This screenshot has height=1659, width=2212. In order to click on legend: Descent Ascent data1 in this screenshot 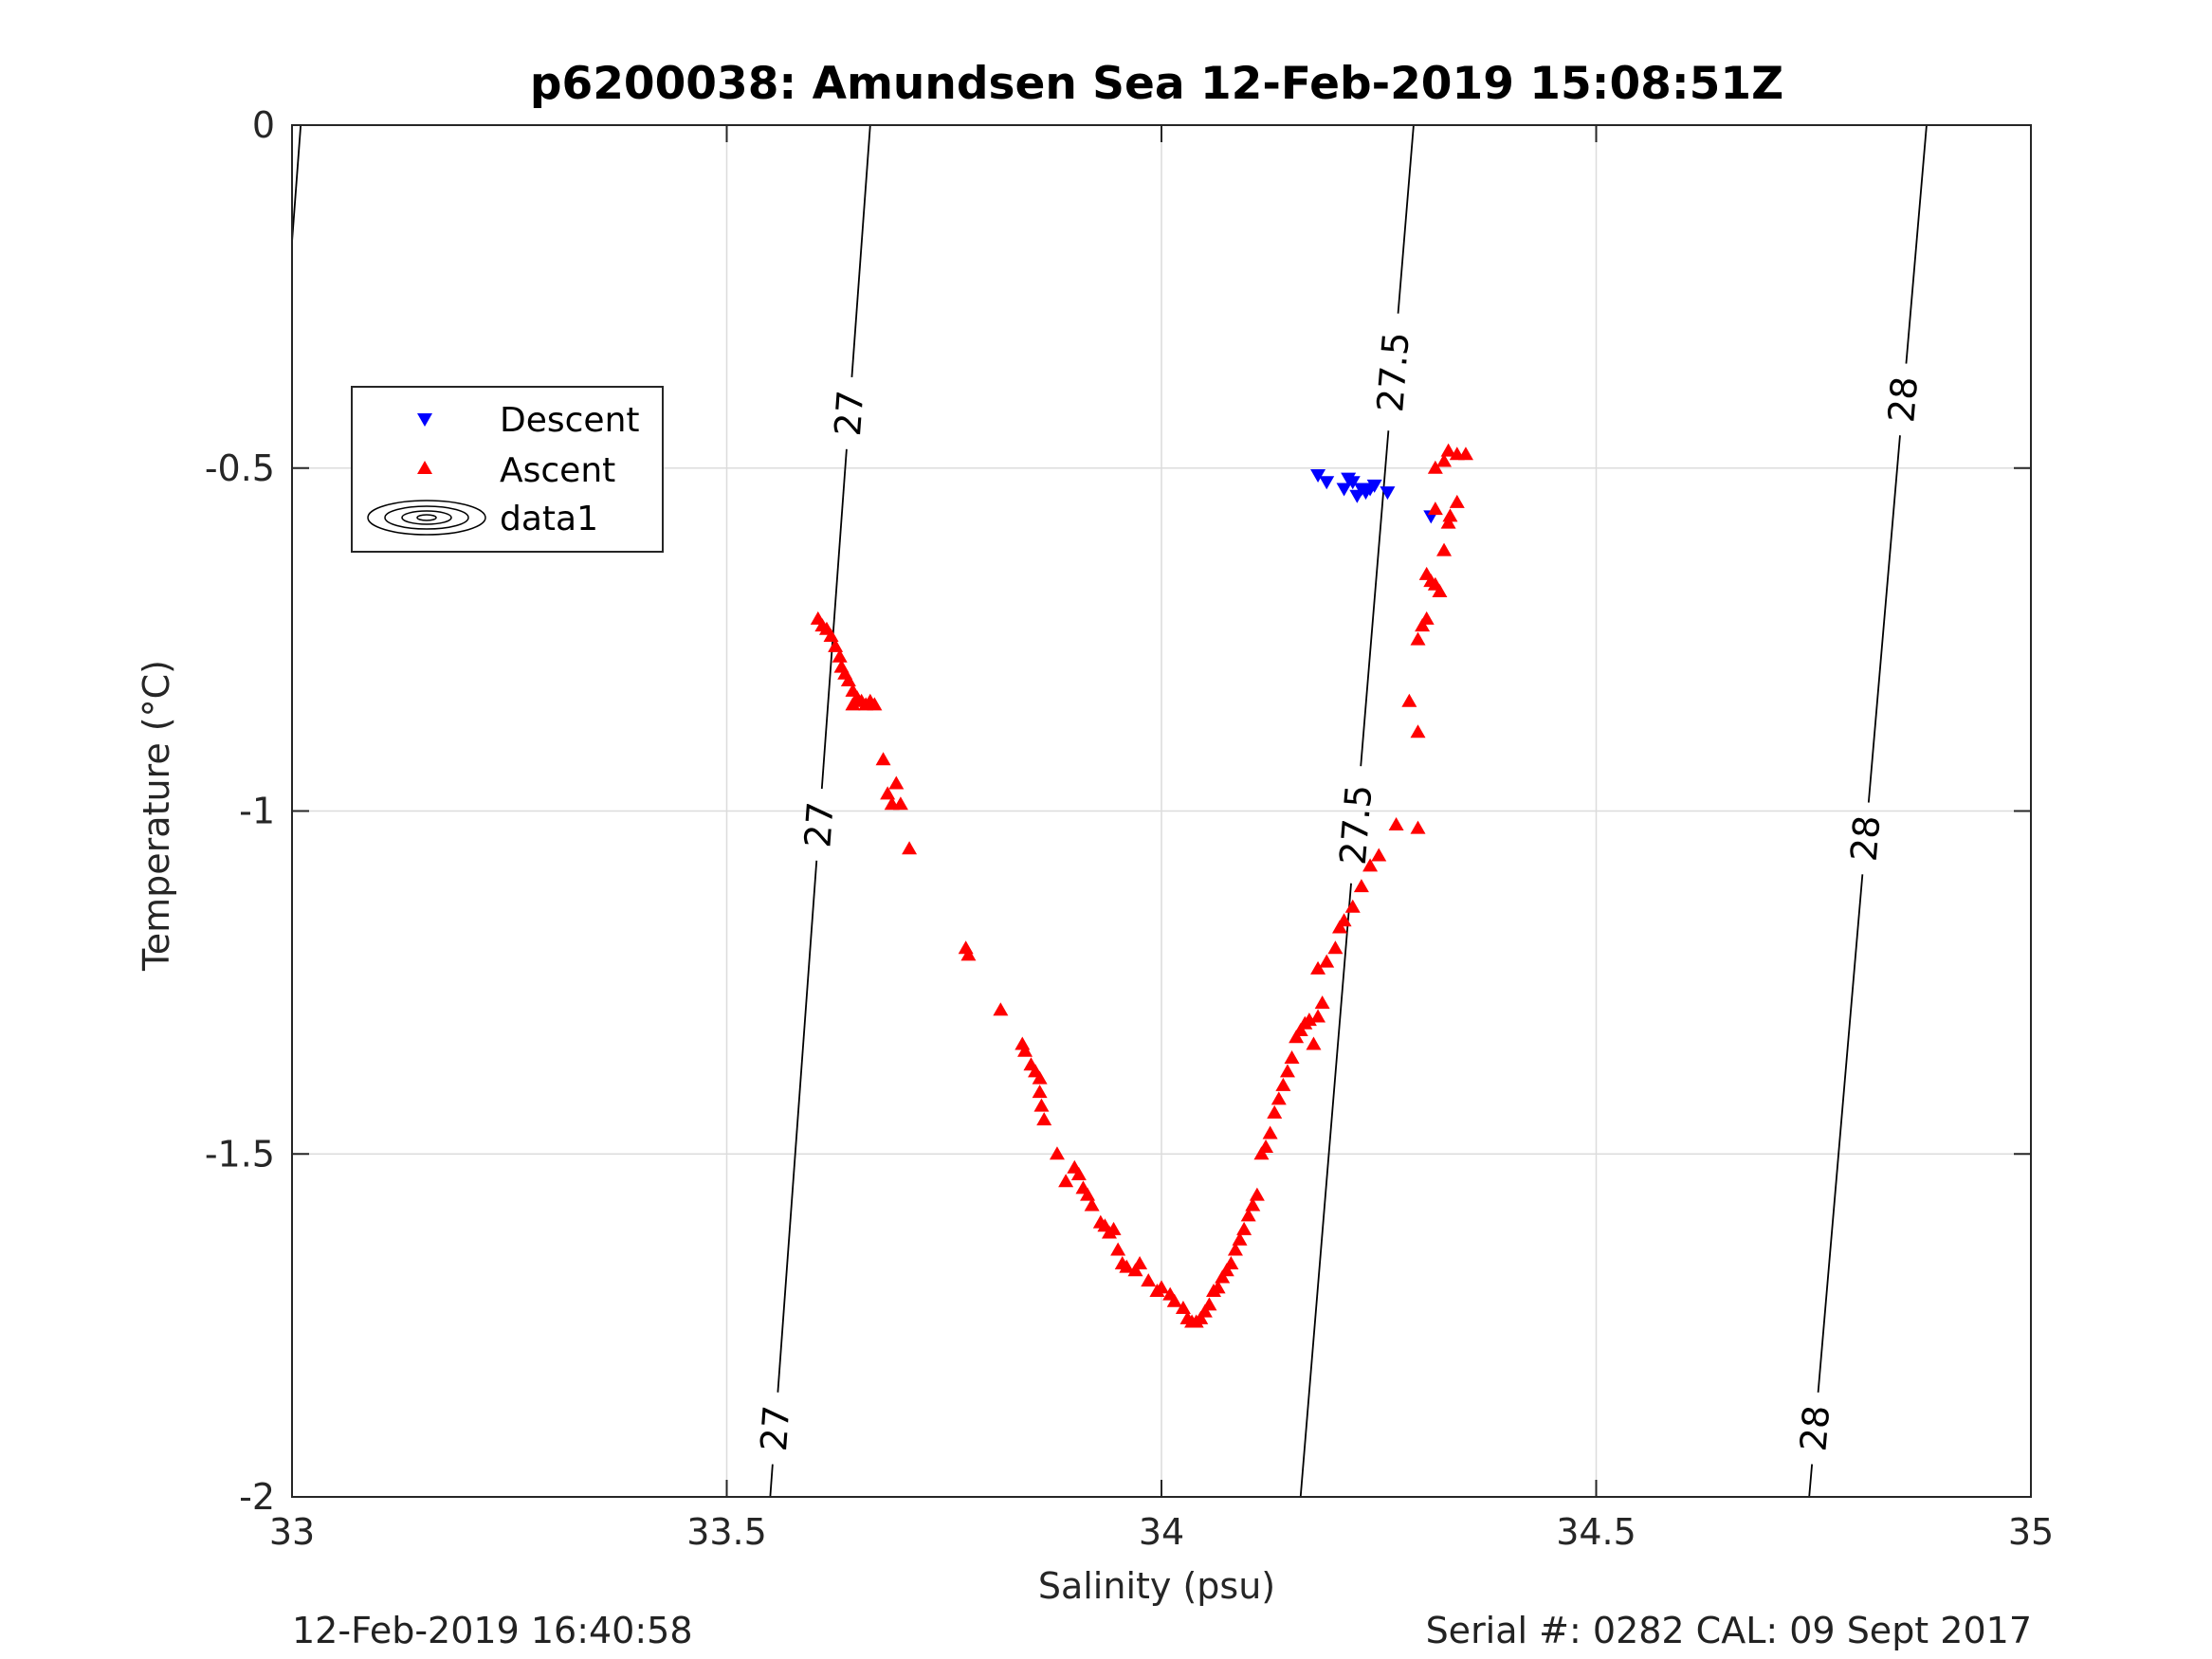, I will do `click(507, 469)`.